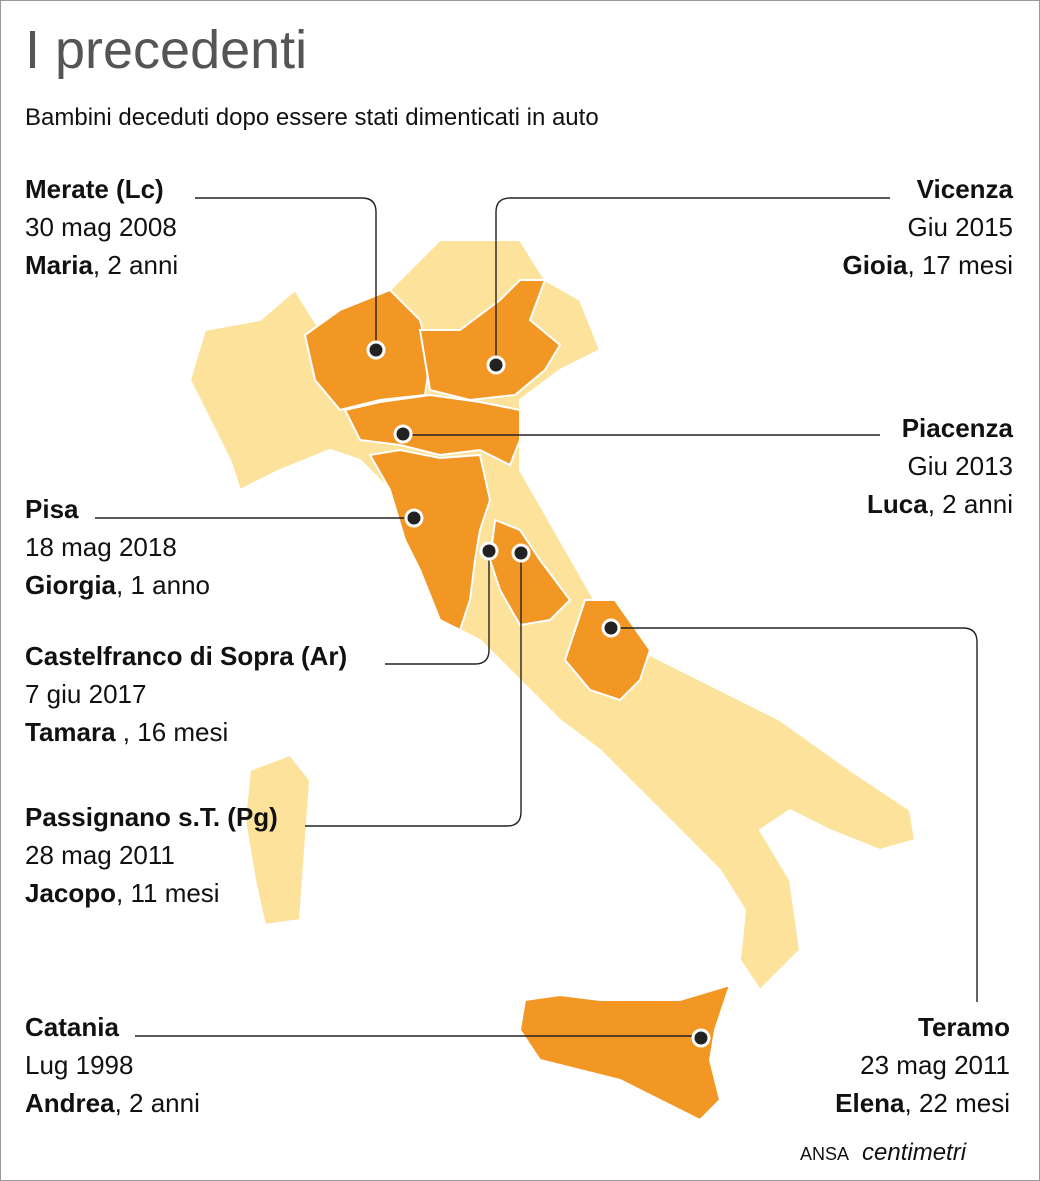 This screenshot has height=1181, width=1040. I want to click on case-place: Vicenza, so click(965, 189).